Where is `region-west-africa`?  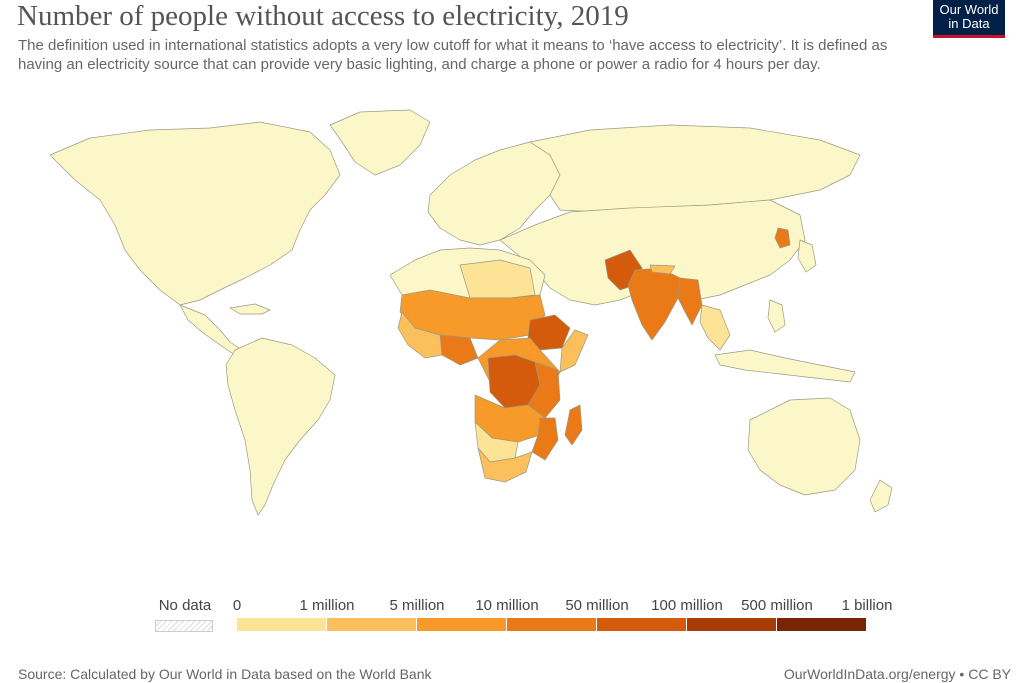
region-west-africa is located at coordinates (420, 335).